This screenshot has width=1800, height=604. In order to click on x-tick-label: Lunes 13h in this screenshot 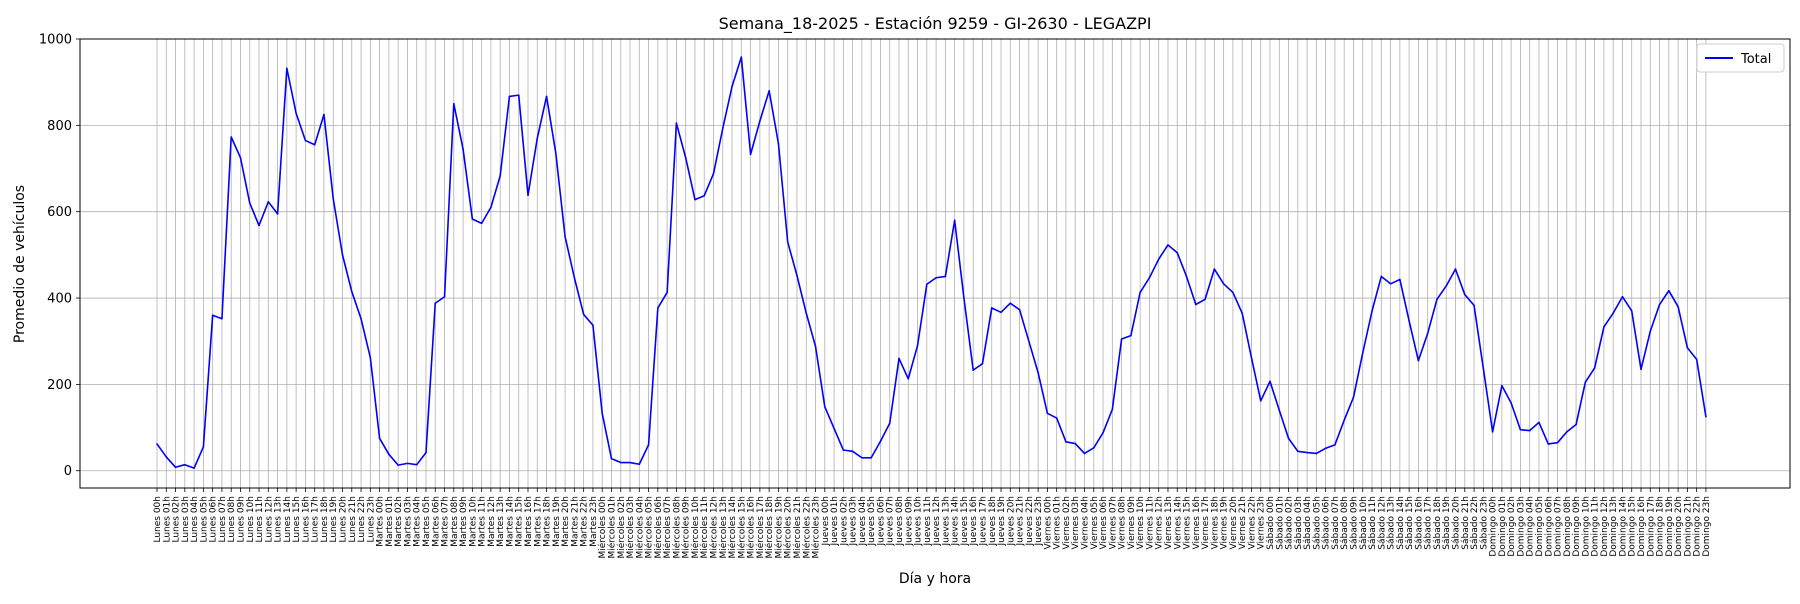, I will do `click(279, 519)`.